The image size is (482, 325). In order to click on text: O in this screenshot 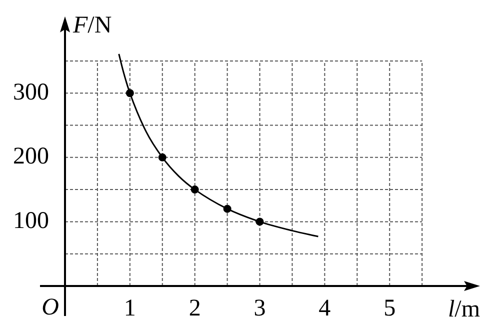, I will do `click(50, 307)`.